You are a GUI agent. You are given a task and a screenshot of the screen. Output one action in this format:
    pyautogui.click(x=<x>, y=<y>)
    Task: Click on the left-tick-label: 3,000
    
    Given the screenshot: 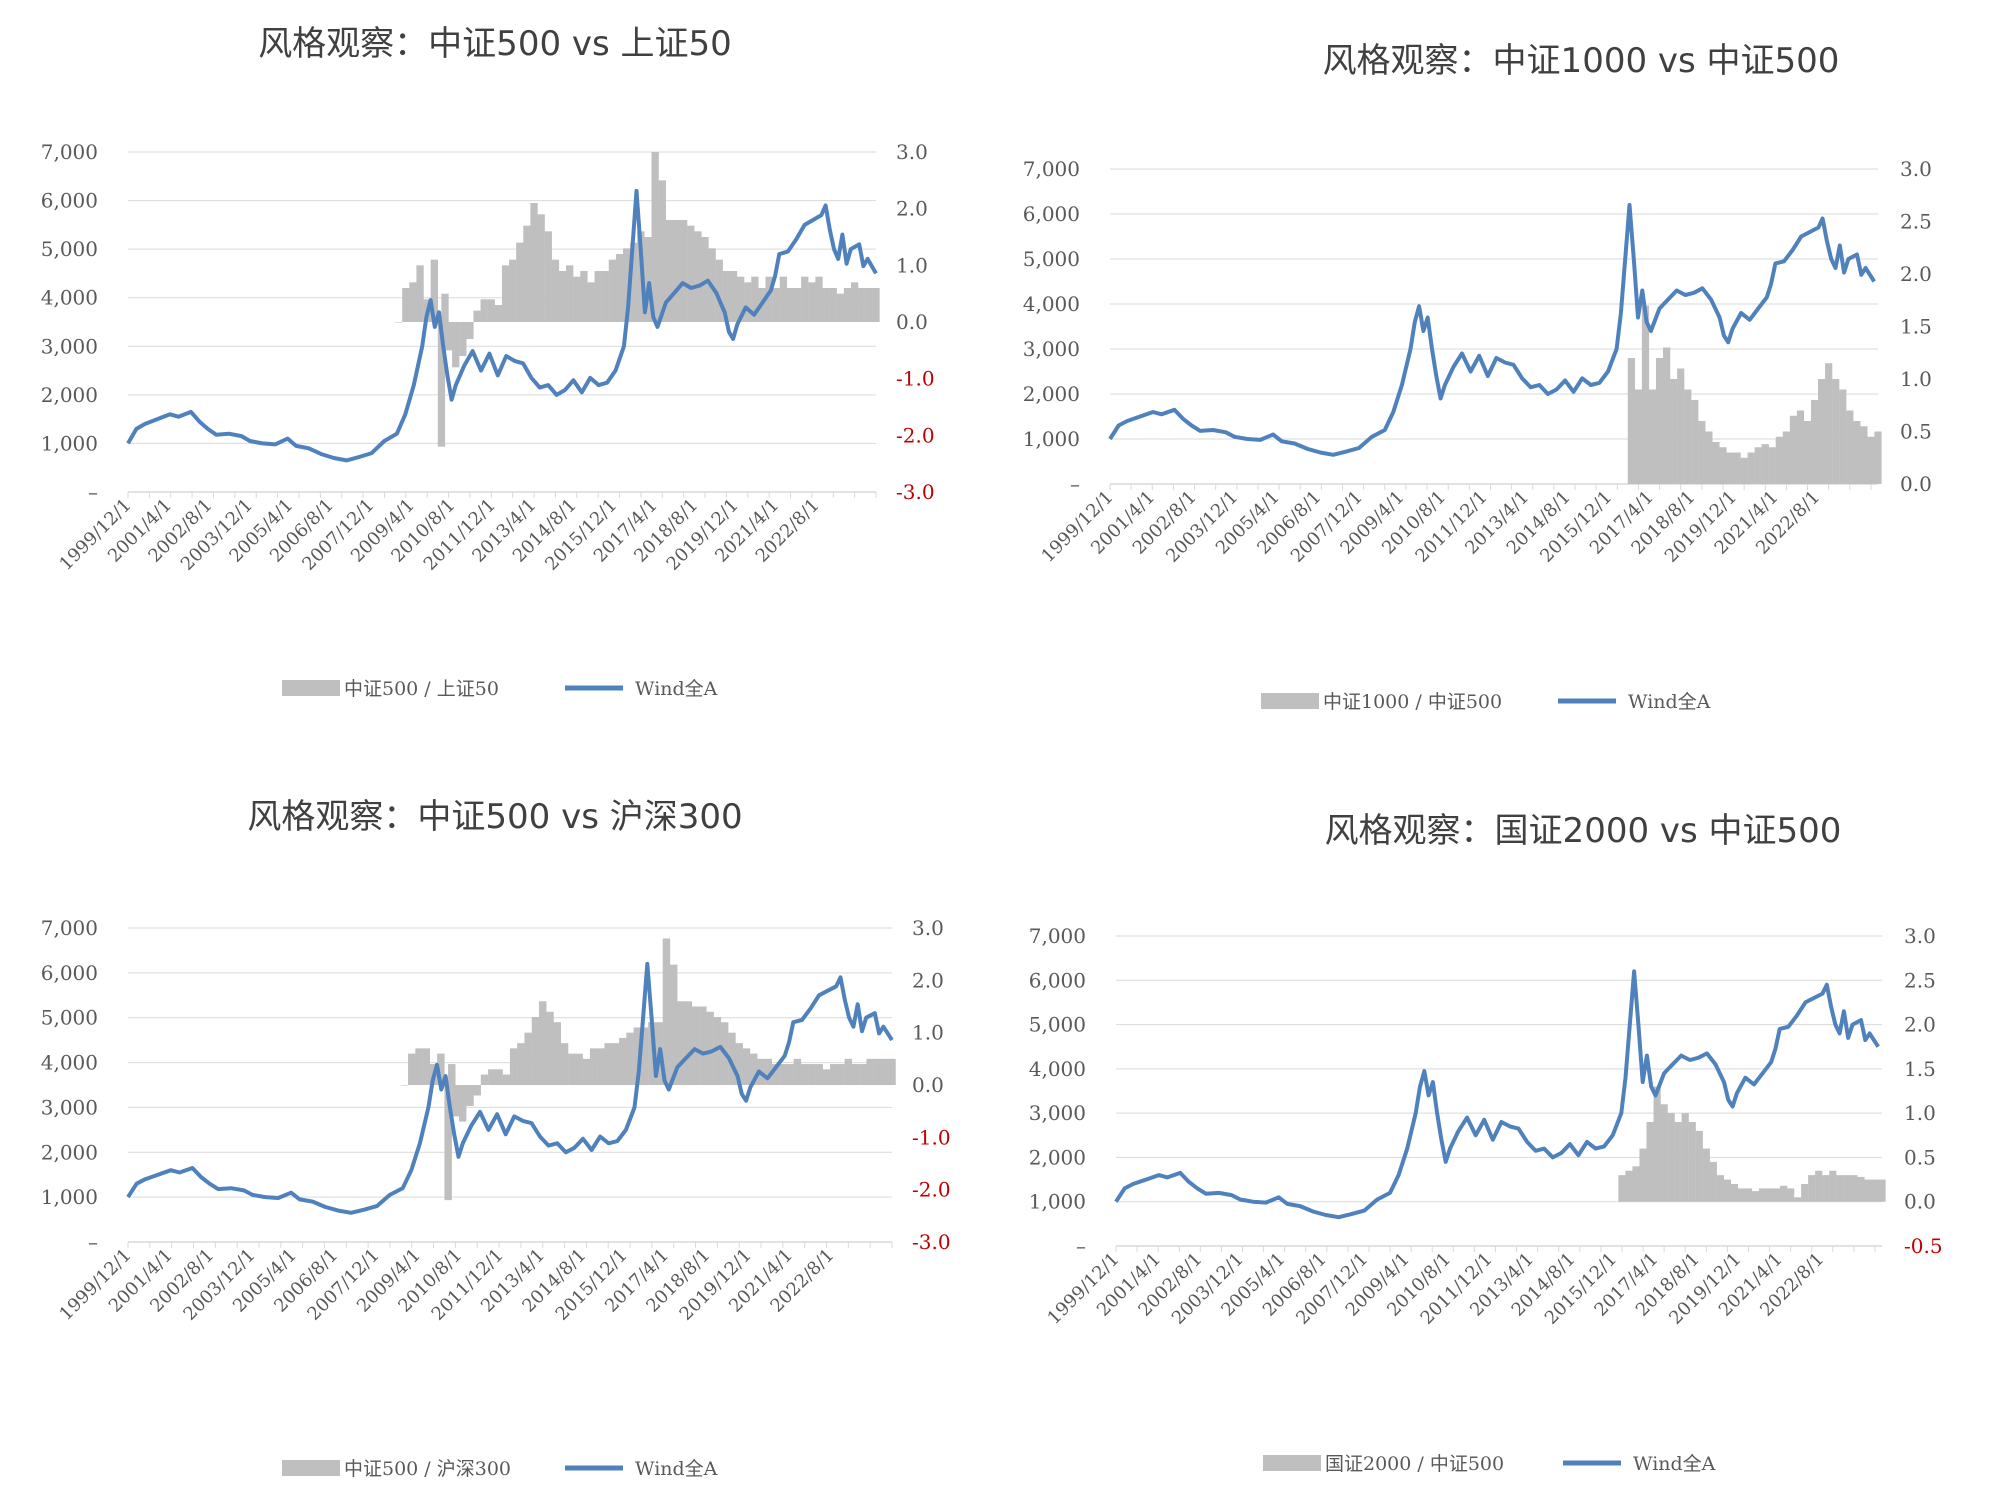 What is the action you would take?
    pyautogui.click(x=69, y=346)
    